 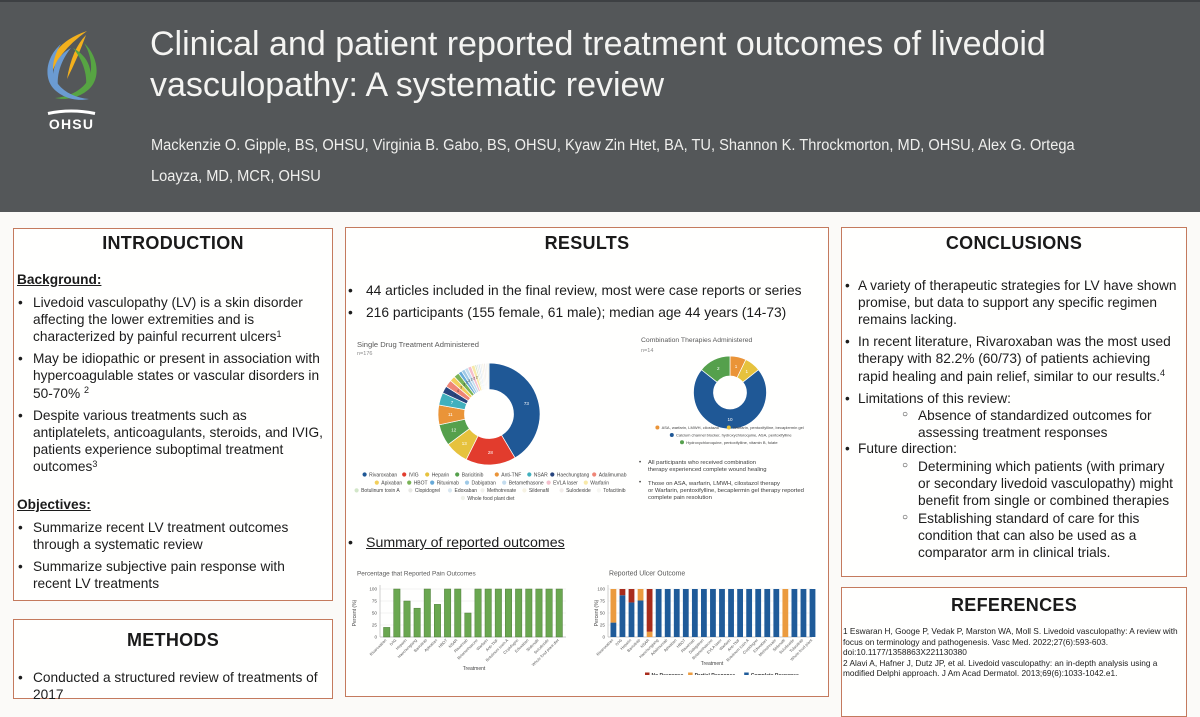 What do you see at coordinates (775, 674) in the screenshot?
I see `svg-text: Complete Response` at bounding box center [775, 674].